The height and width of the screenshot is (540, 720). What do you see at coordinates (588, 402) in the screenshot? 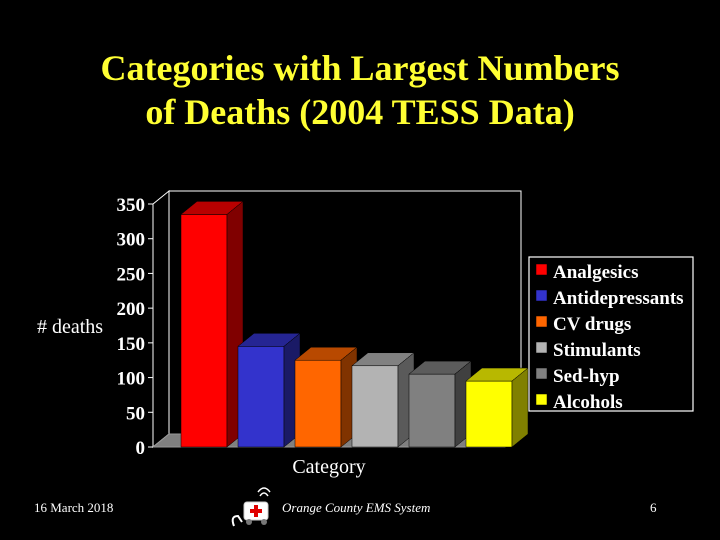
I see `legend-label: Alcohols` at bounding box center [588, 402].